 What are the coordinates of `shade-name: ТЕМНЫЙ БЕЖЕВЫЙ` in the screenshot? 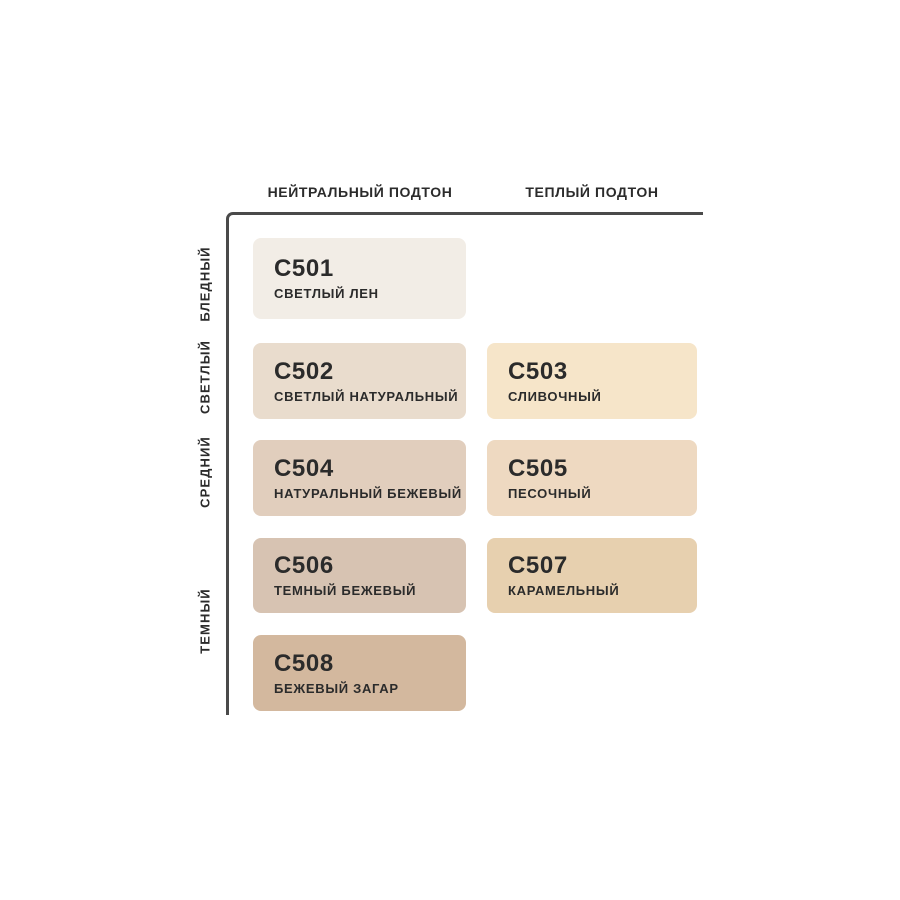 It's located at (345, 590).